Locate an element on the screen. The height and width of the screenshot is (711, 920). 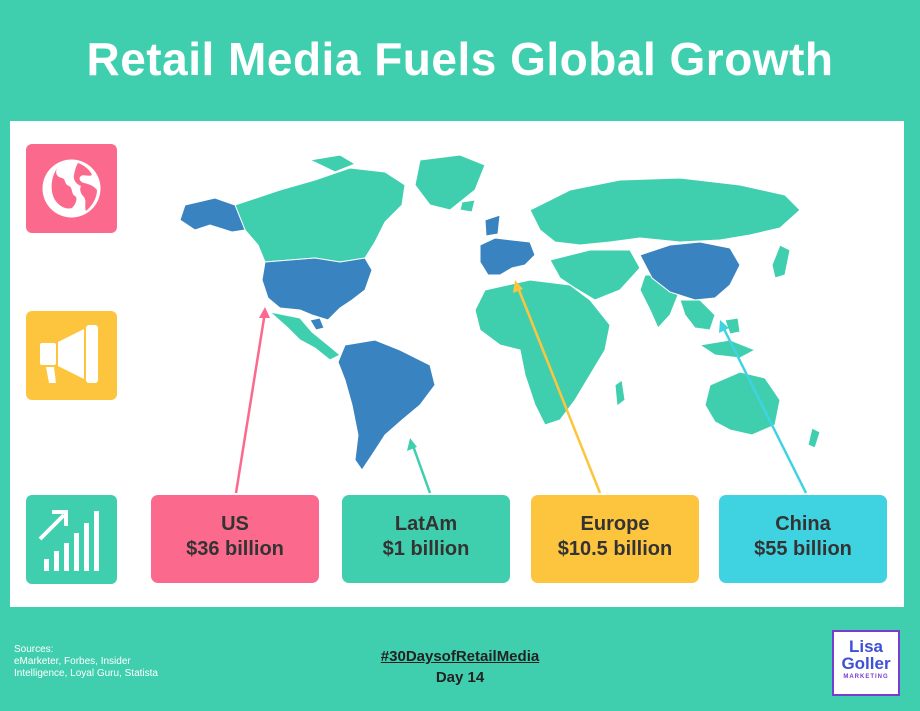
megaphone-tile is located at coordinates (71, 355).